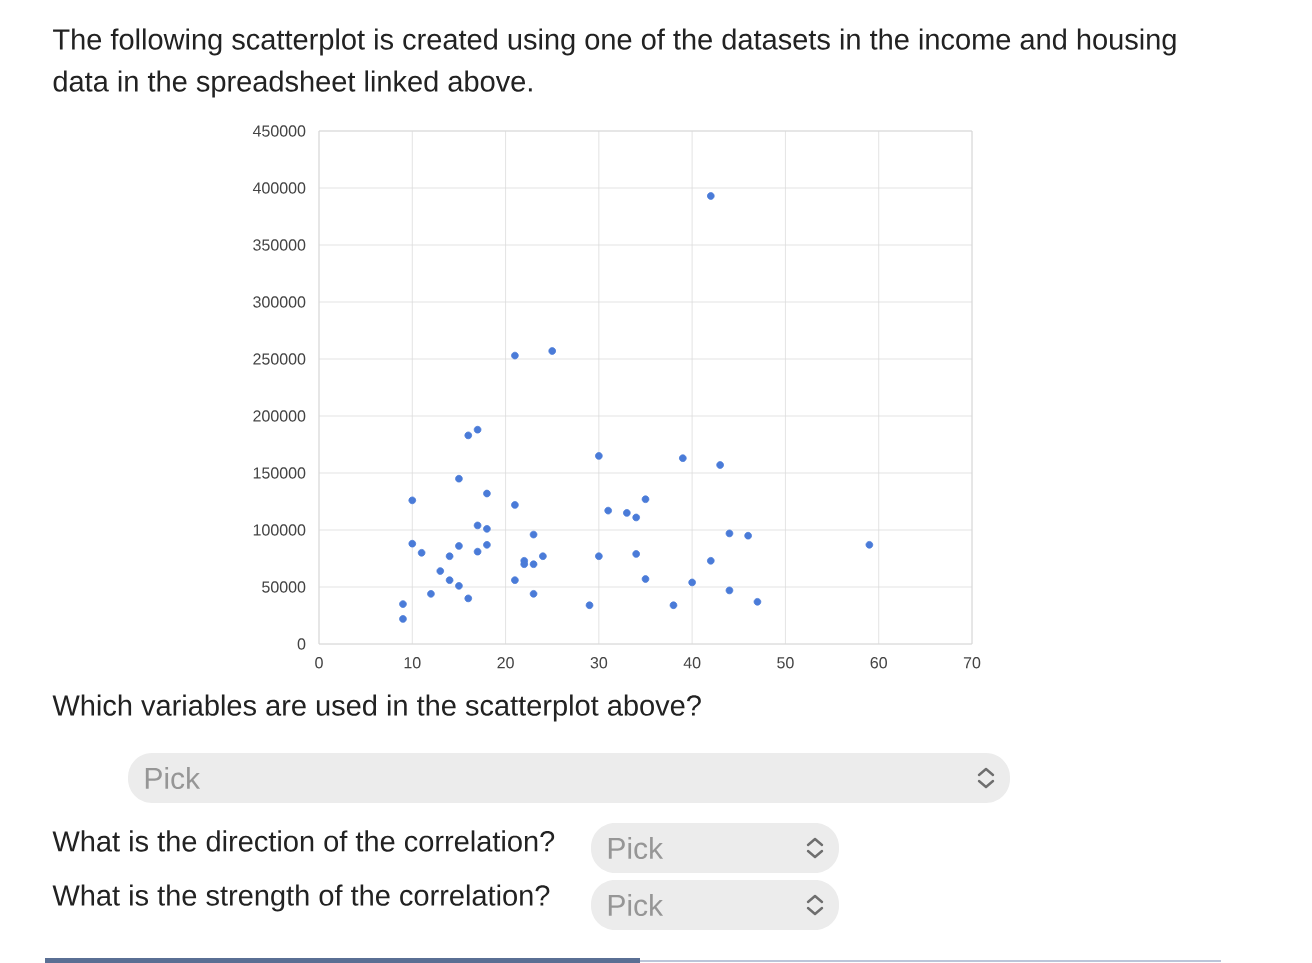  Describe the element at coordinates (692, 663) in the screenshot. I see `x-tick-label: 40` at that location.